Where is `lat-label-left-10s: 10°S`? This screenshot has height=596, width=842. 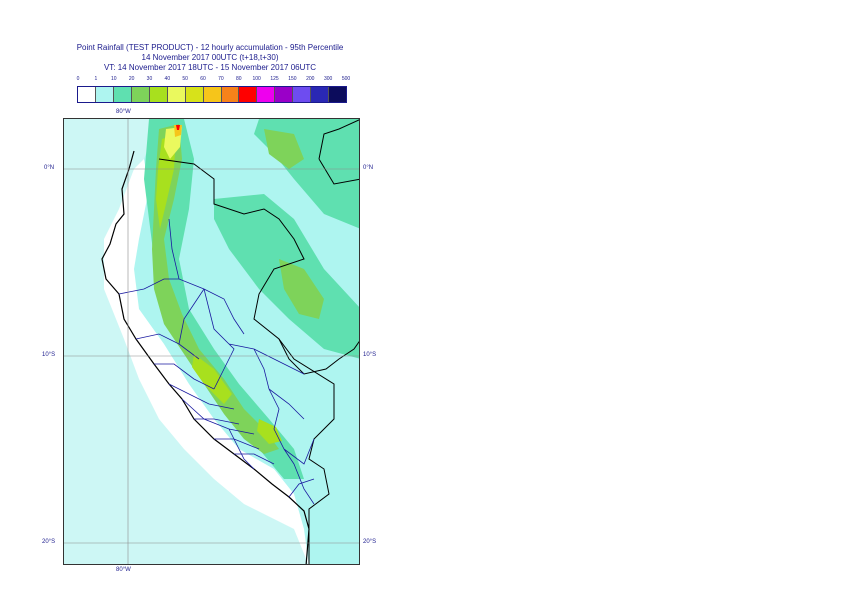
lat-label-left-10s: 10°S is located at coordinates (49, 355).